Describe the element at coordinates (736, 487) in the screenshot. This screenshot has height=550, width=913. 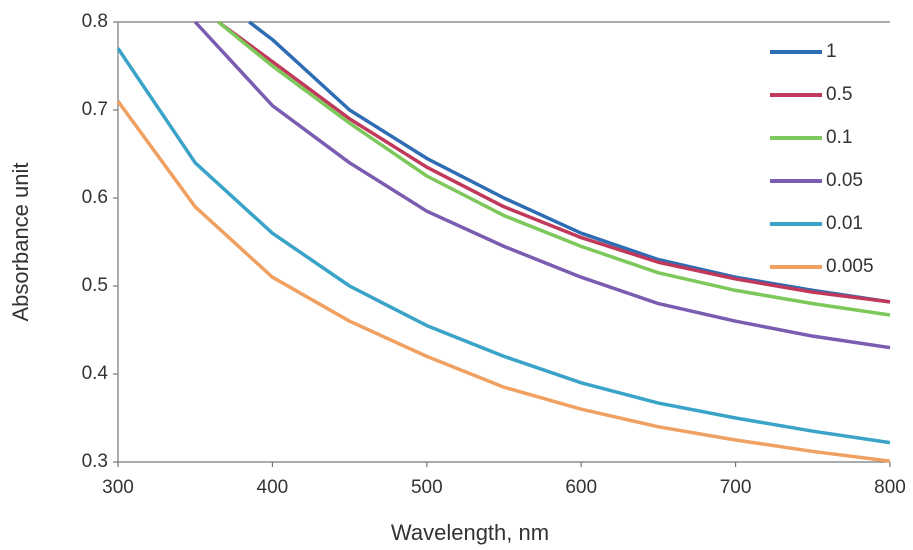
I see `x-tick-label: 700` at that location.